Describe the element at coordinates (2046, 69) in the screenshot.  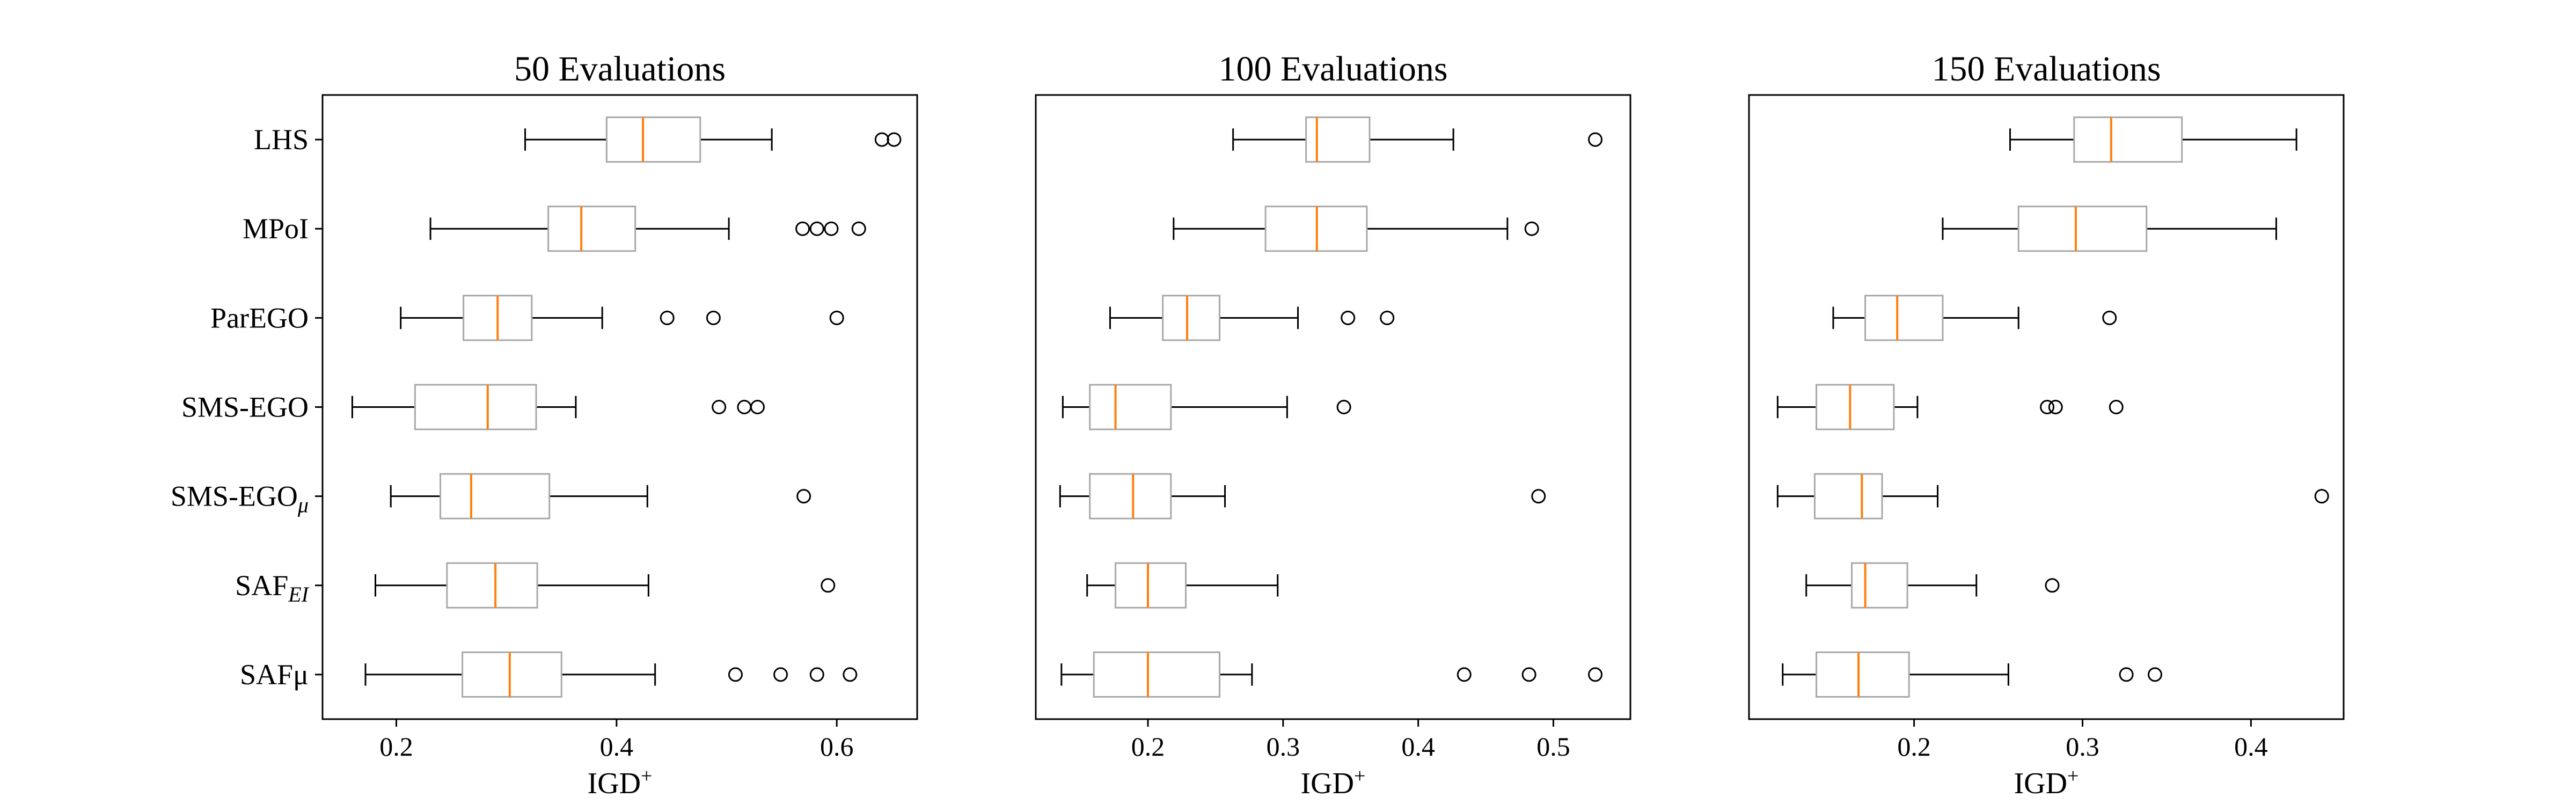
I see `panel-title: 150 Evaluations` at that location.